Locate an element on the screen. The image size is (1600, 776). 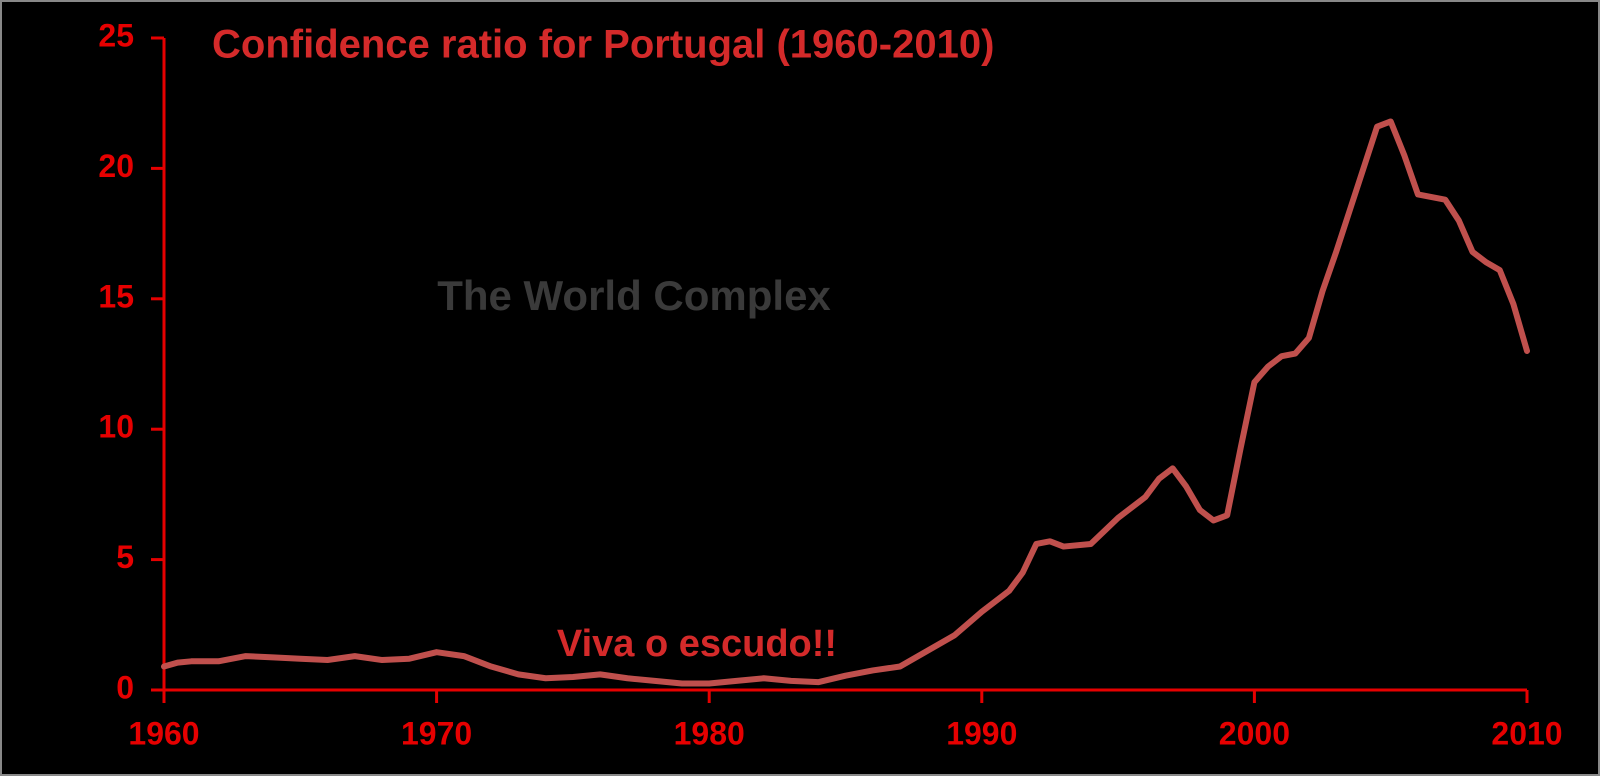
y-tick-label: 15 is located at coordinates (116, 296).